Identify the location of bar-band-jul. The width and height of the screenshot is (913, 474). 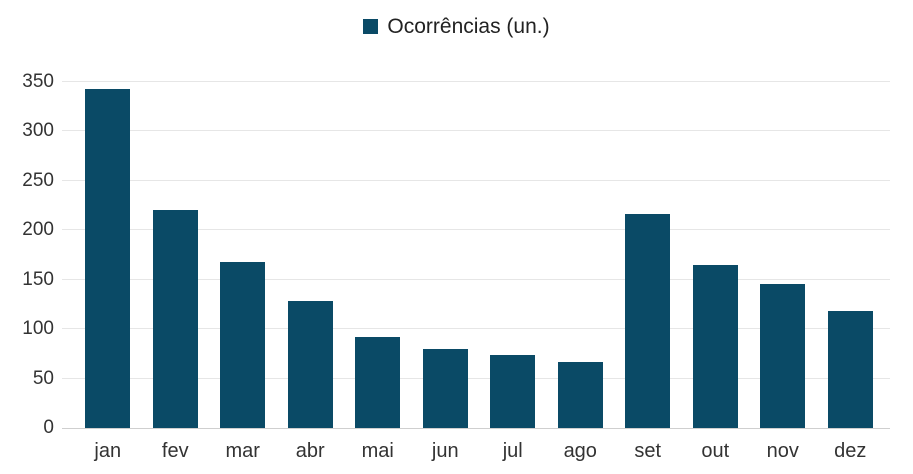
(513, 255).